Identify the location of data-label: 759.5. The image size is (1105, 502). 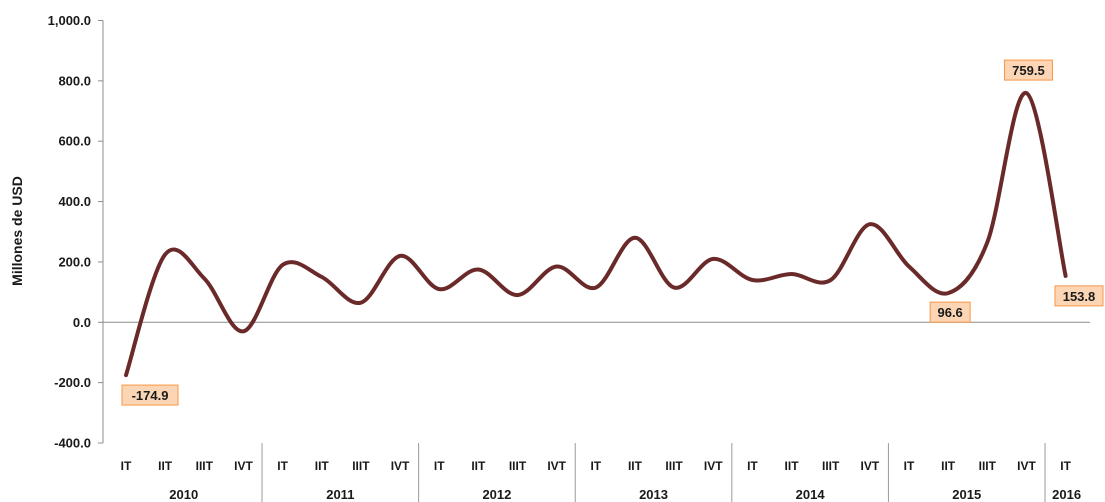
(1028, 70).